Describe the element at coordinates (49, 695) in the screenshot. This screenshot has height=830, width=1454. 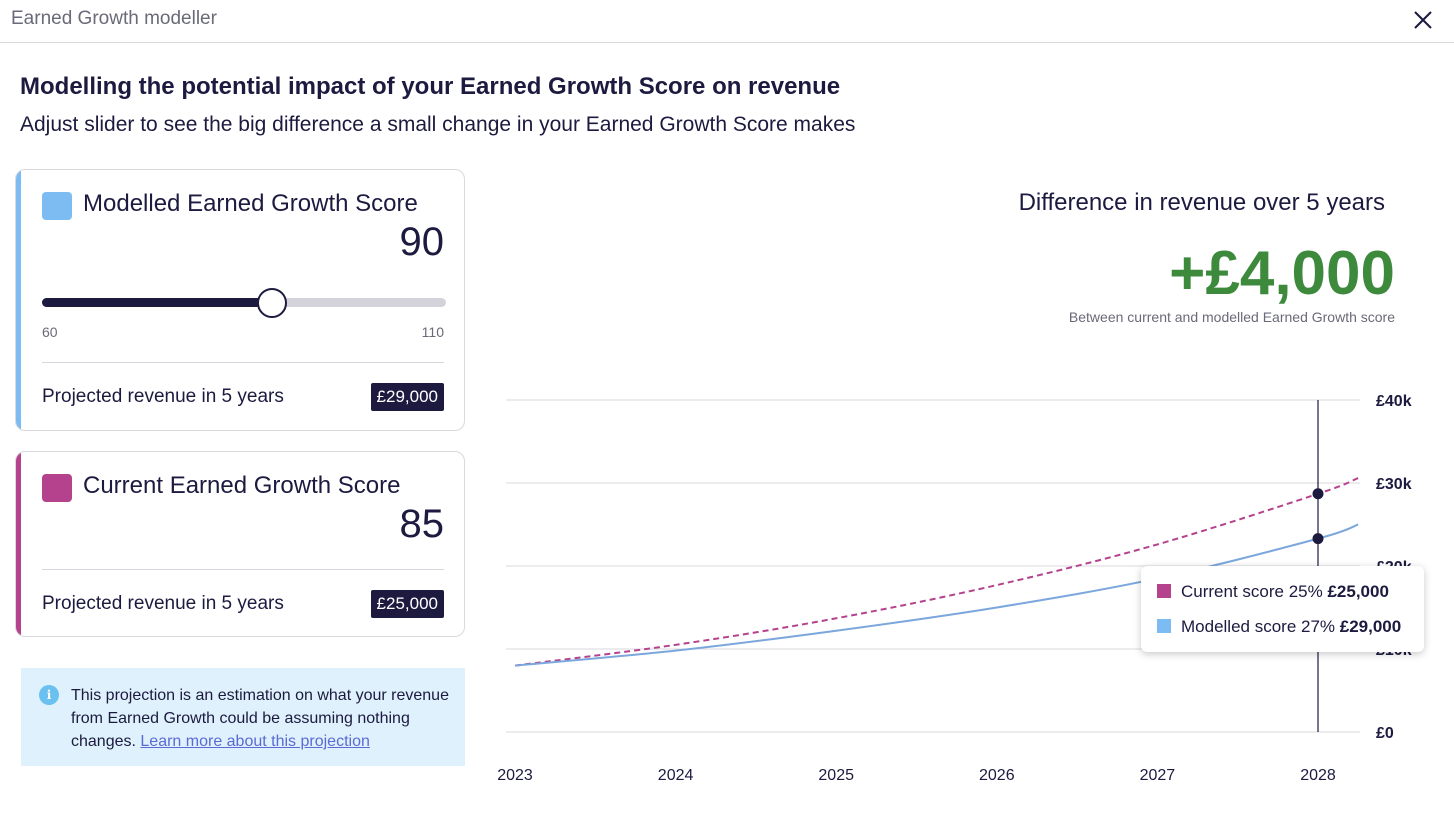
I see `info-icon: i` at that location.